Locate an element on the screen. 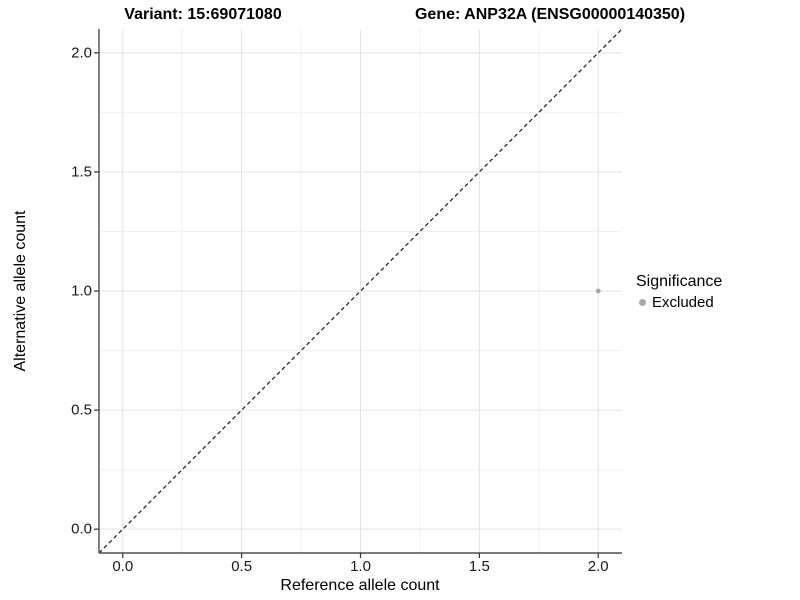 The width and height of the screenshot is (800, 600). y-tick-label: 1.0 is located at coordinates (81, 291).